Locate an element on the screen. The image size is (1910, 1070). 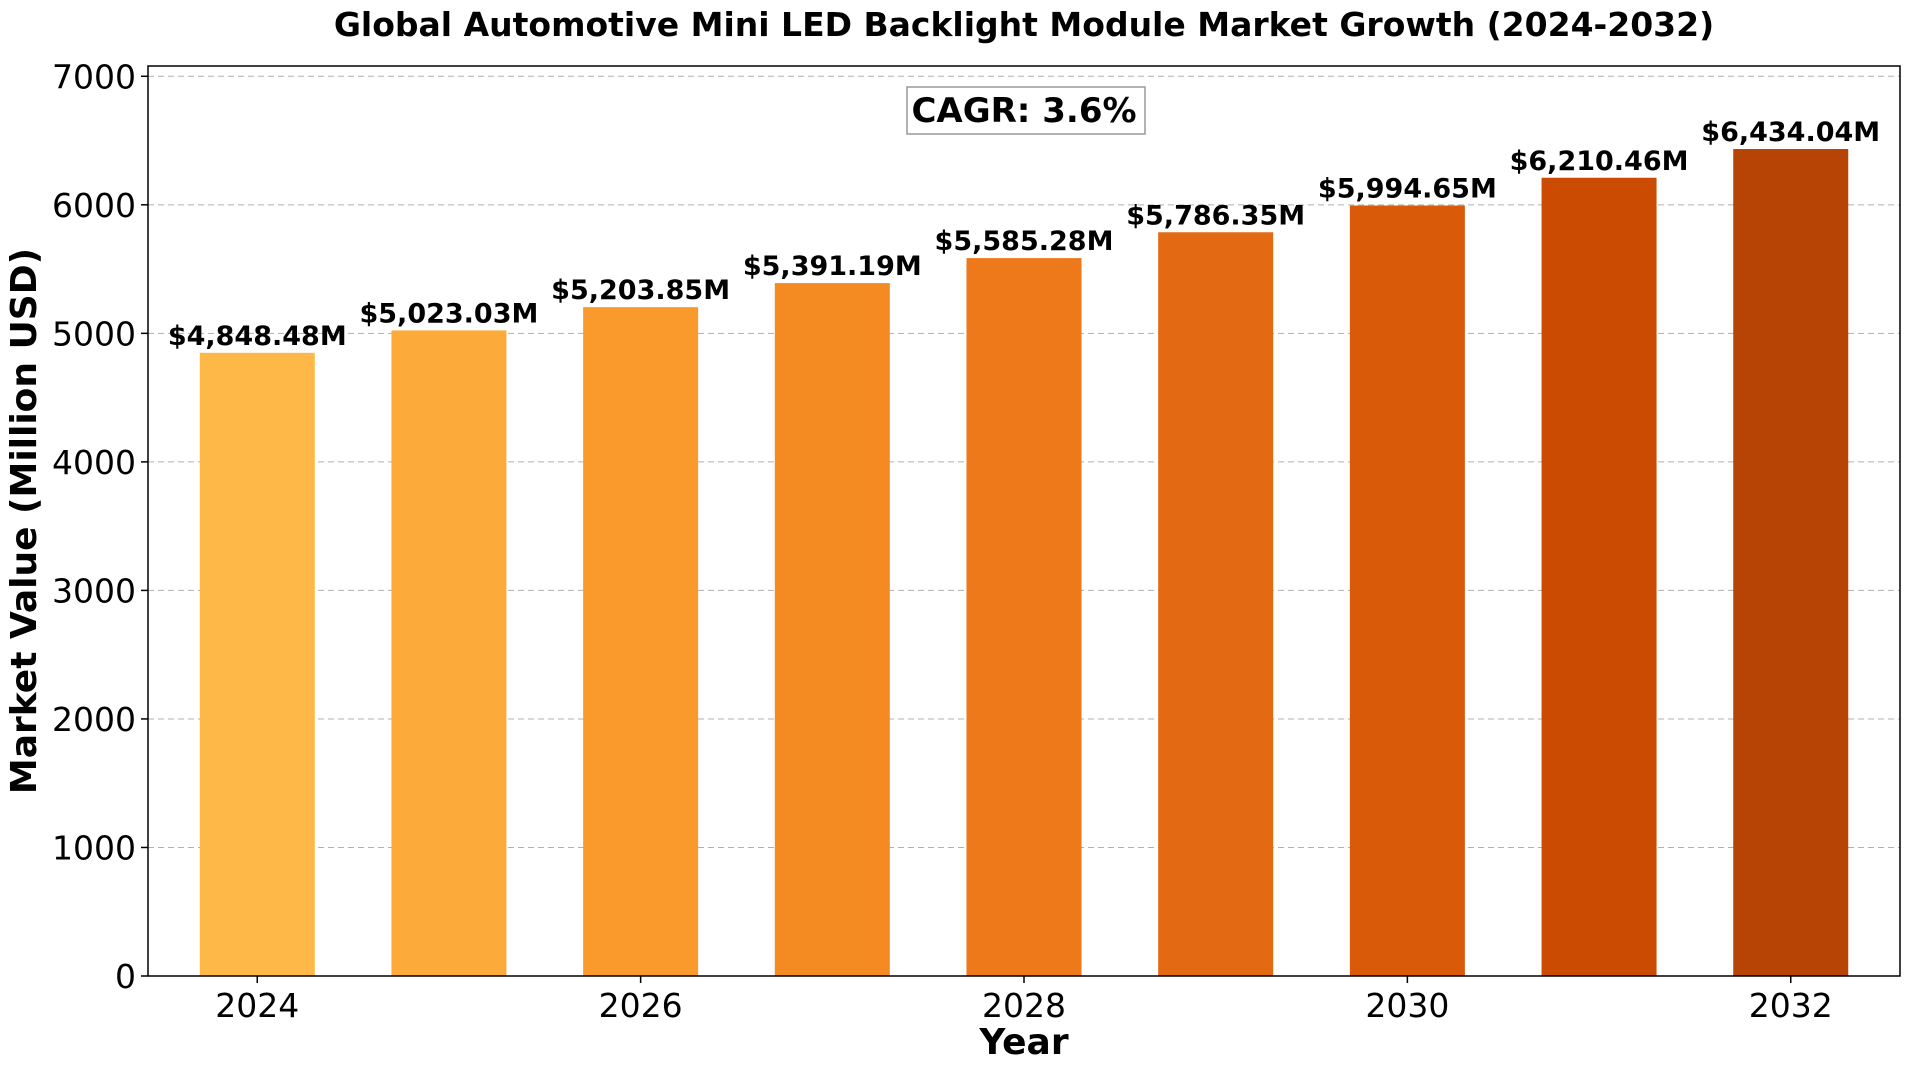
y-tick-label: 6000 is located at coordinates (94, 205).